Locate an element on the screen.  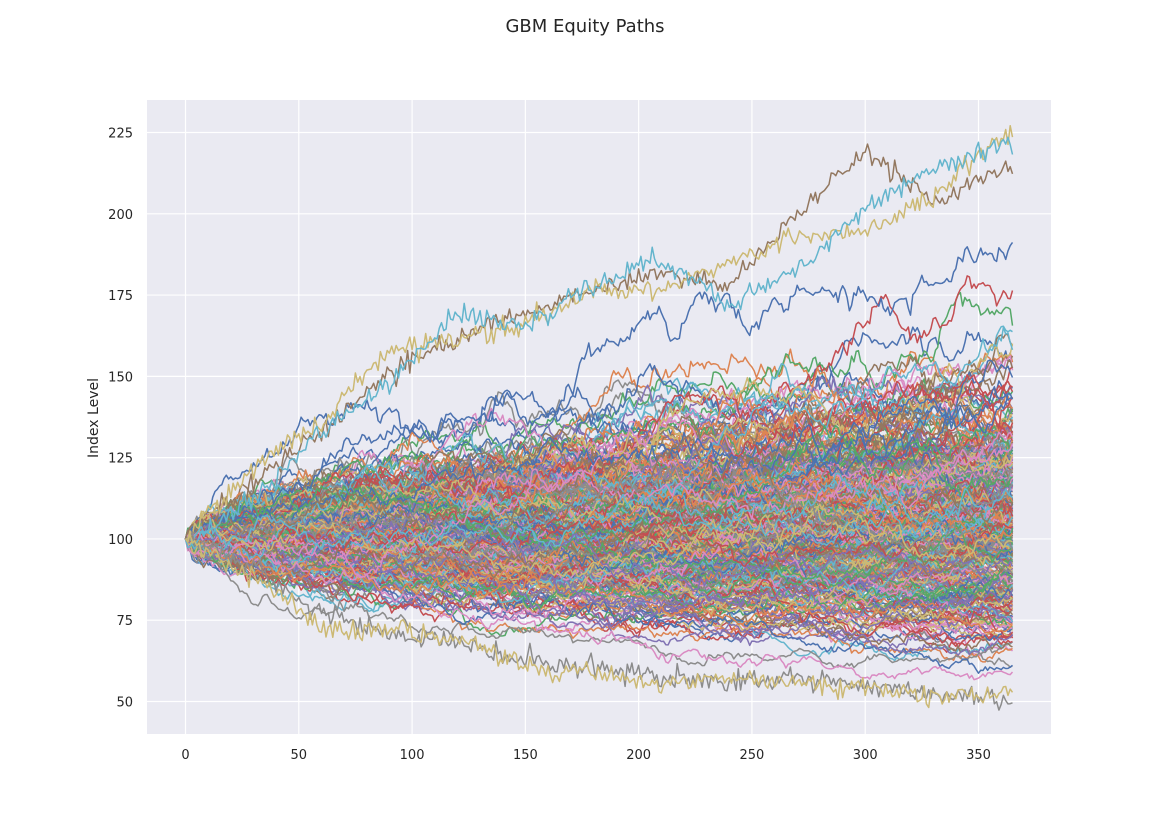
x-tick-label: 200 is located at coordinates (638, 755).